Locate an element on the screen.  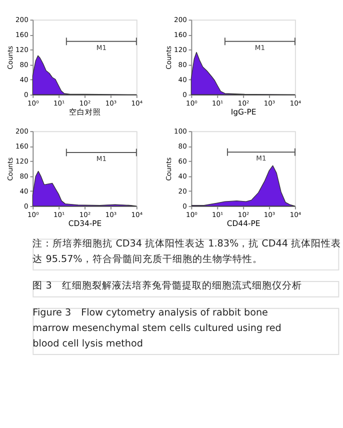
x-axis-title: CD44-PE is located at coordinates (243, 223).